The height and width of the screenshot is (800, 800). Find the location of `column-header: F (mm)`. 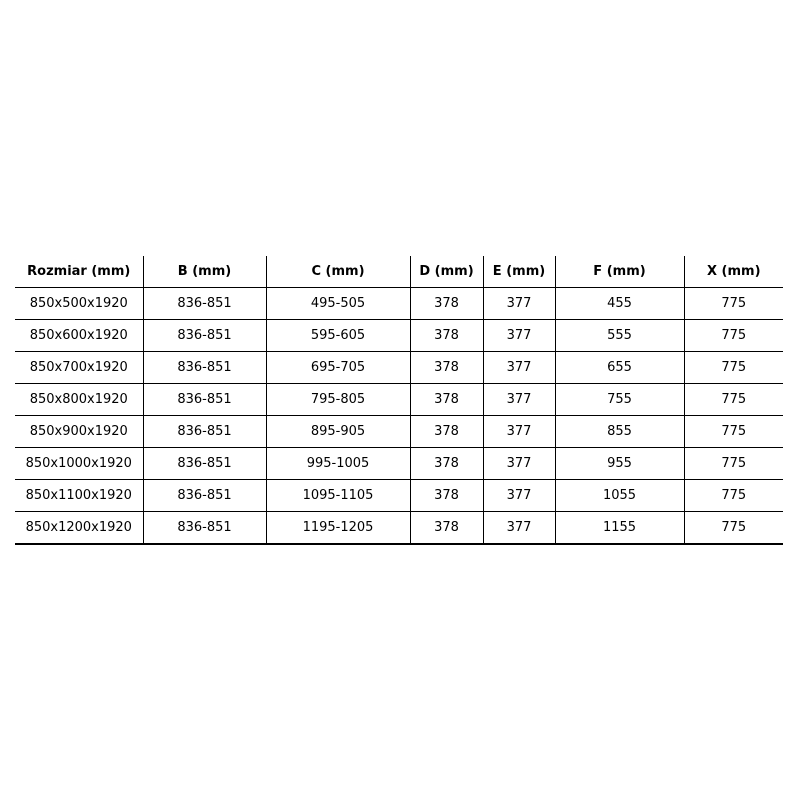

column-header: F (mm) is located at coordinates (619, 272).